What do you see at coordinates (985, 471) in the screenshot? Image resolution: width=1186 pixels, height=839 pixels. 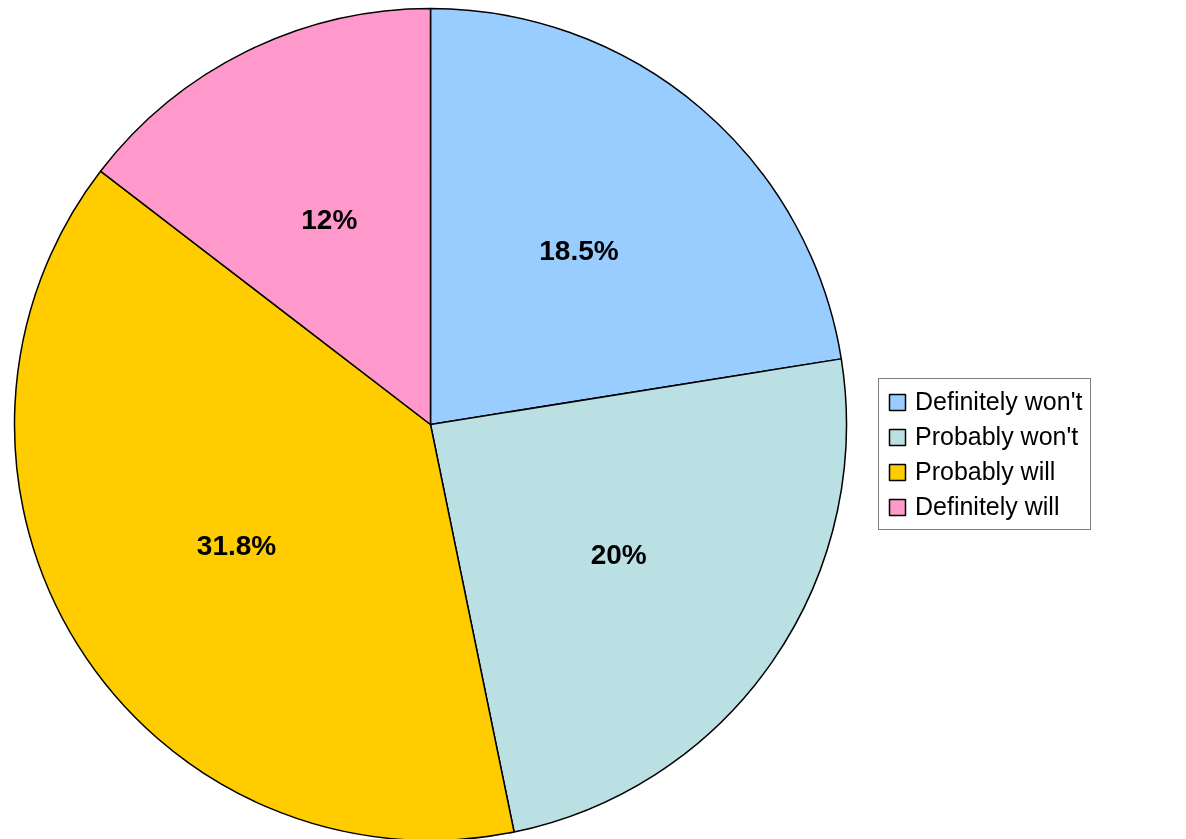 I see `legend-label: Probably will` at bounding box center [985, 471].